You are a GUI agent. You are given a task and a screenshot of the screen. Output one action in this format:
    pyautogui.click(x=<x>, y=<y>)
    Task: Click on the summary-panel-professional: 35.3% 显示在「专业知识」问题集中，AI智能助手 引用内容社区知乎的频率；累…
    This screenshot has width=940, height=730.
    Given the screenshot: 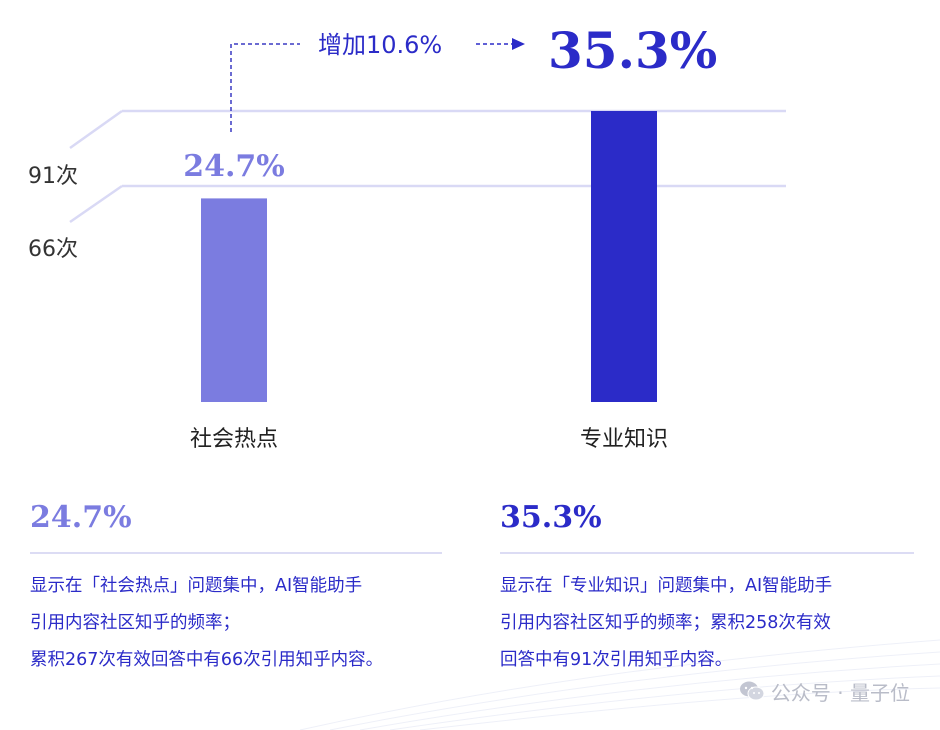 What is the action you would take?
    pyautogui.click(x=707, y=589)
    